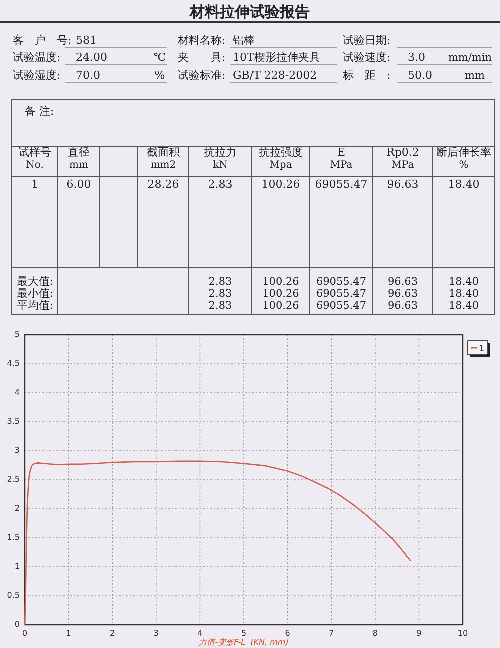 This screenshot has width=500, height=648. I want to click on text: 6.00, so click(79, 184).